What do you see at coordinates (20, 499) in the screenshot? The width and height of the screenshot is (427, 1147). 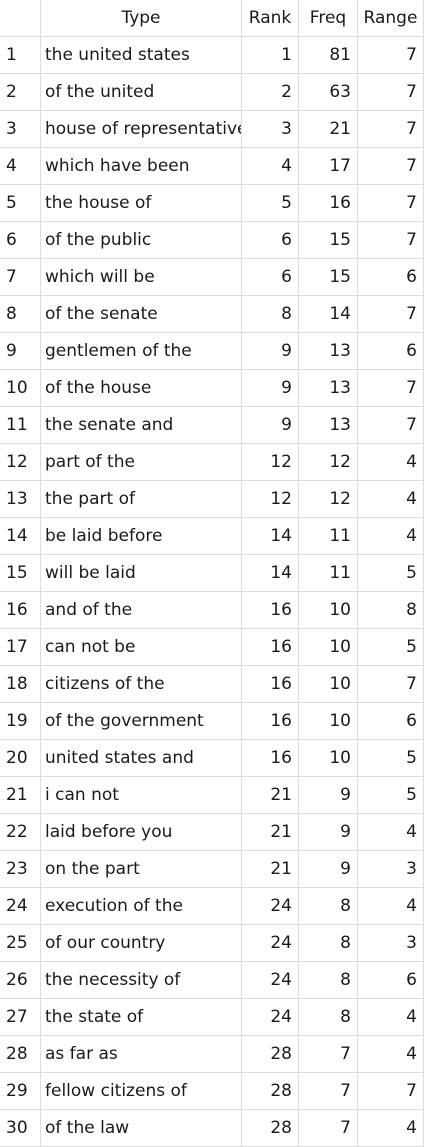 I see `row-number: 13` at bounding box center [20, 499].